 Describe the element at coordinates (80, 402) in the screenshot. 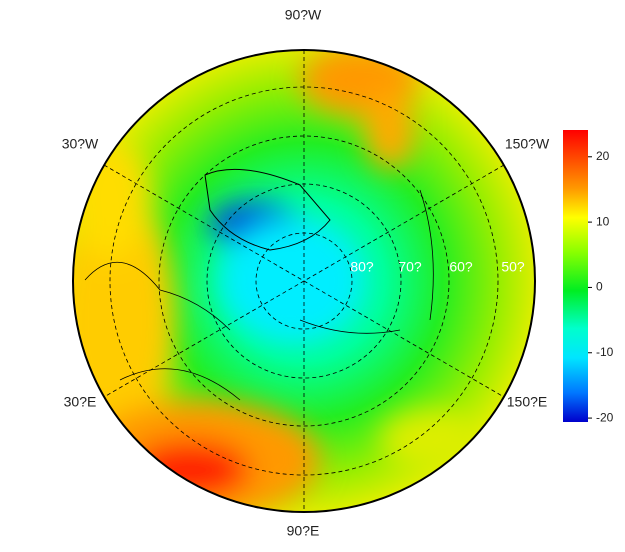

I see `longitude-label: 30?E` at that location.